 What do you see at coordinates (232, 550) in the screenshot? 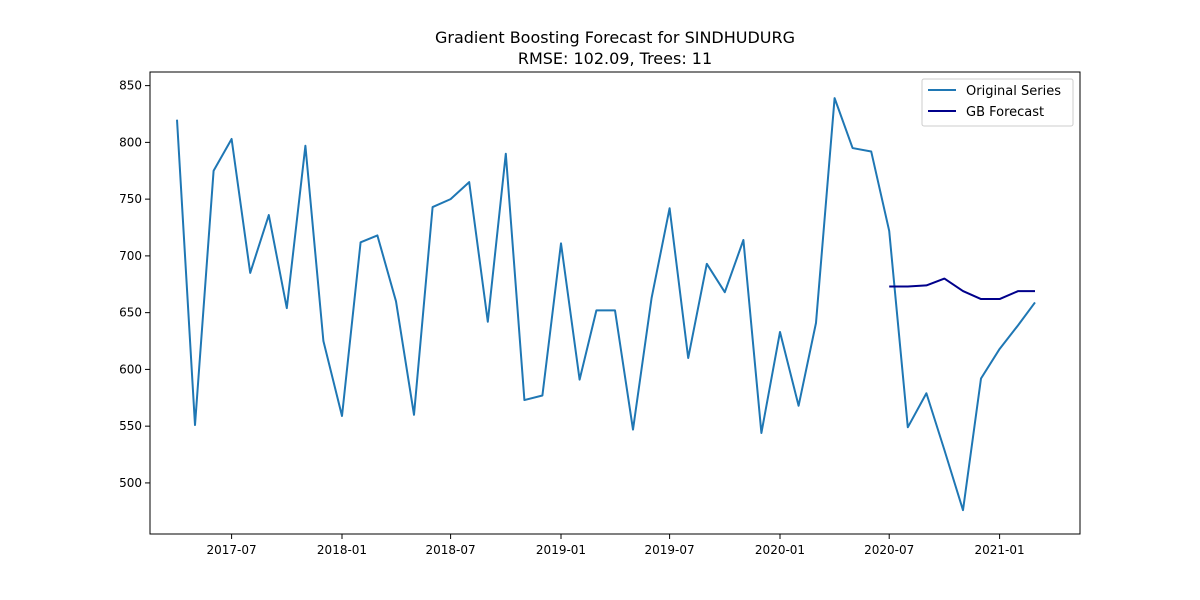
I see `x-tick-label: 2017-07` at bounding box center [232, 550].